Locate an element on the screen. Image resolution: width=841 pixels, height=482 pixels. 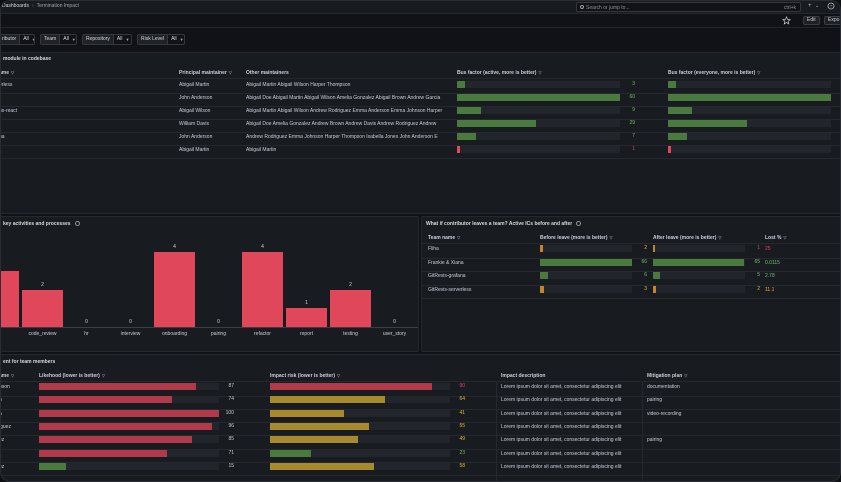
gauge-value: 71 is located at coordinates (231, 452).